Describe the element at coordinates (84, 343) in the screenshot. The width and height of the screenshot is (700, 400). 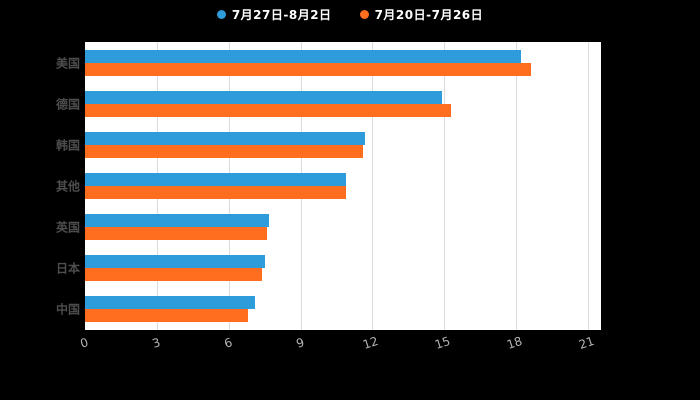
I see `tick-label: 0` at that location.